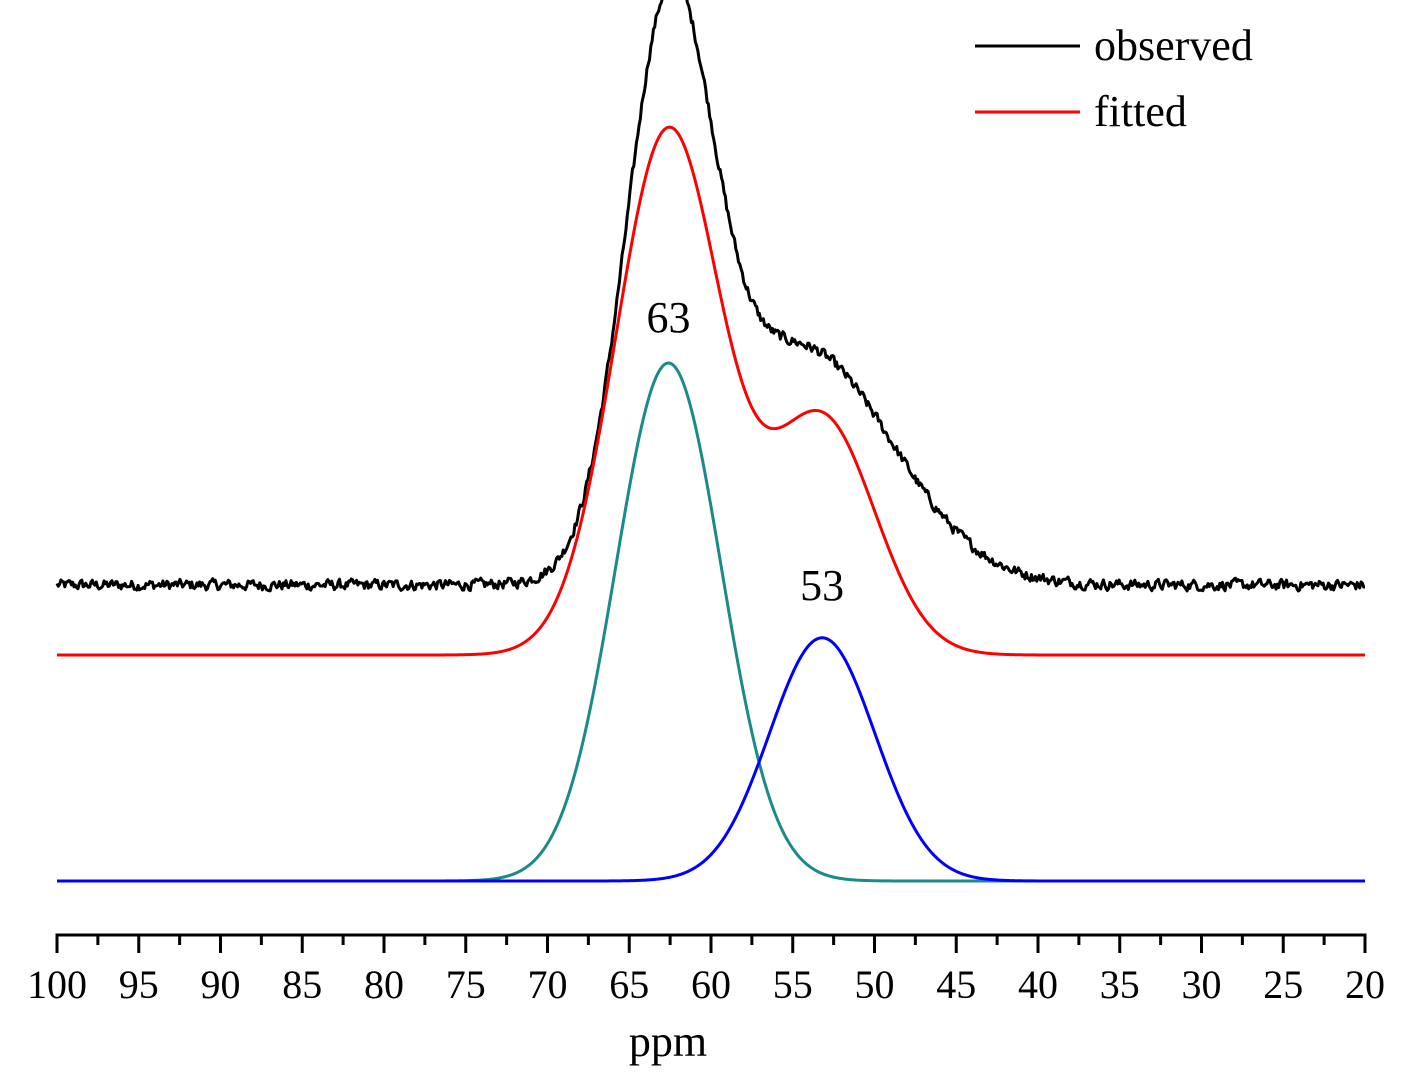 The height and width of the screenshot is (1092, 1425). I want to click on x-tick-label: 70, so click(548, 984).